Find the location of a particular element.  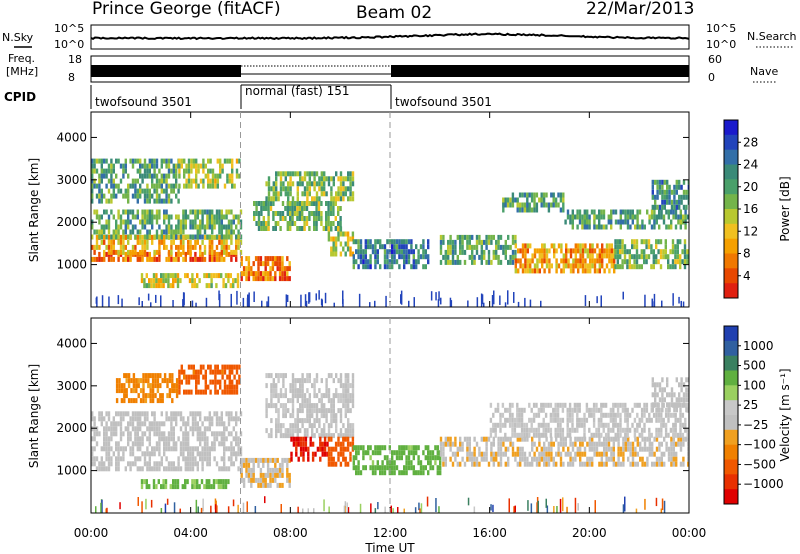

velocity-noise-cell is located at coordinates (636, 510).